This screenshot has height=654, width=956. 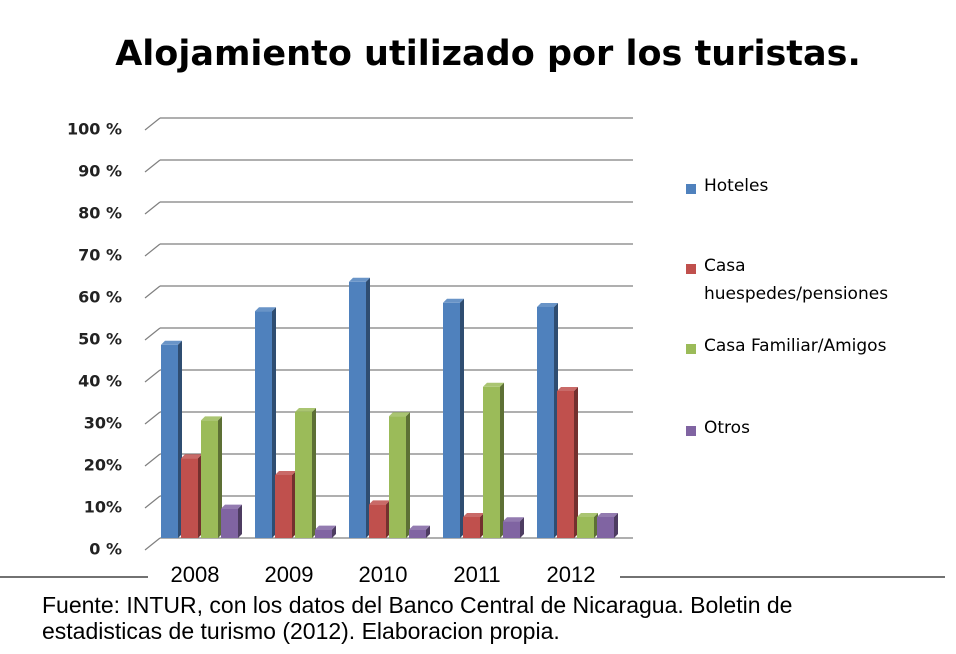 I want to click on legend-item: Casa huespedes/pensiones, so click(x=805, y=282).